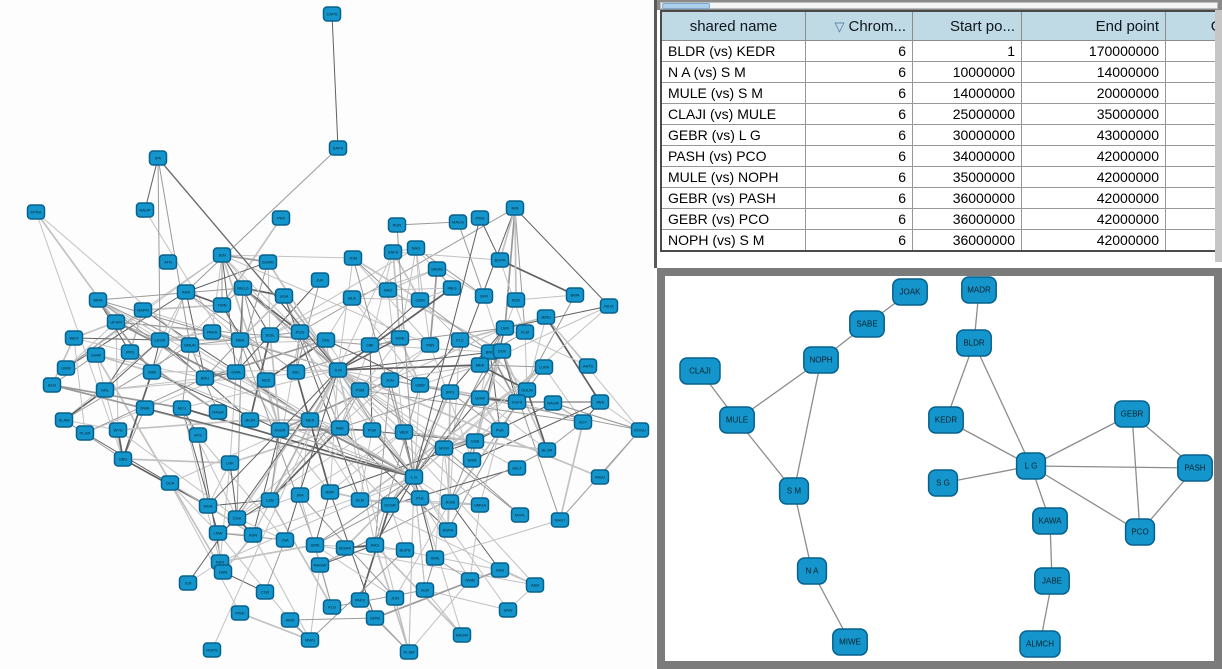  Describe the element at coordinates (967, 240) in the screenshot. I see `table-cell: 36000000` at that location.